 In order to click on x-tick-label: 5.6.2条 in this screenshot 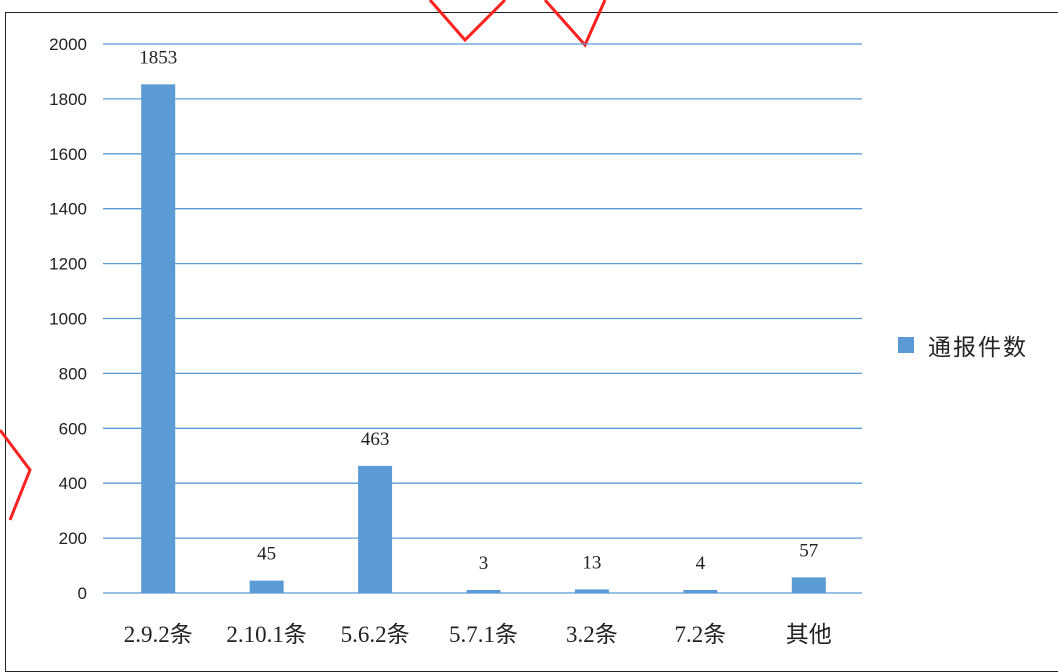, I will do `click(375, 634)`.